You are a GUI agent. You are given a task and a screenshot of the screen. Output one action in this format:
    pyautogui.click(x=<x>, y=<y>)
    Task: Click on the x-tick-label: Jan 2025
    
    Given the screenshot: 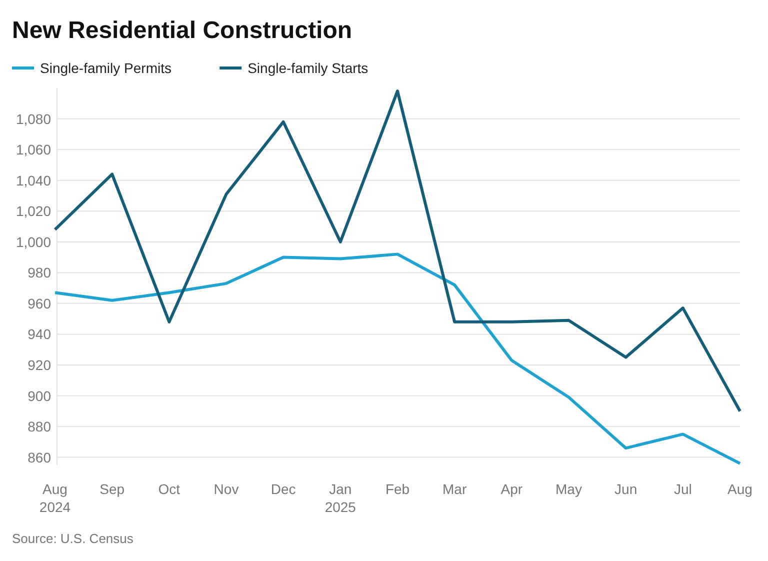 What is the action you would take?
    pyautogui.click(x=340, y=498)
    